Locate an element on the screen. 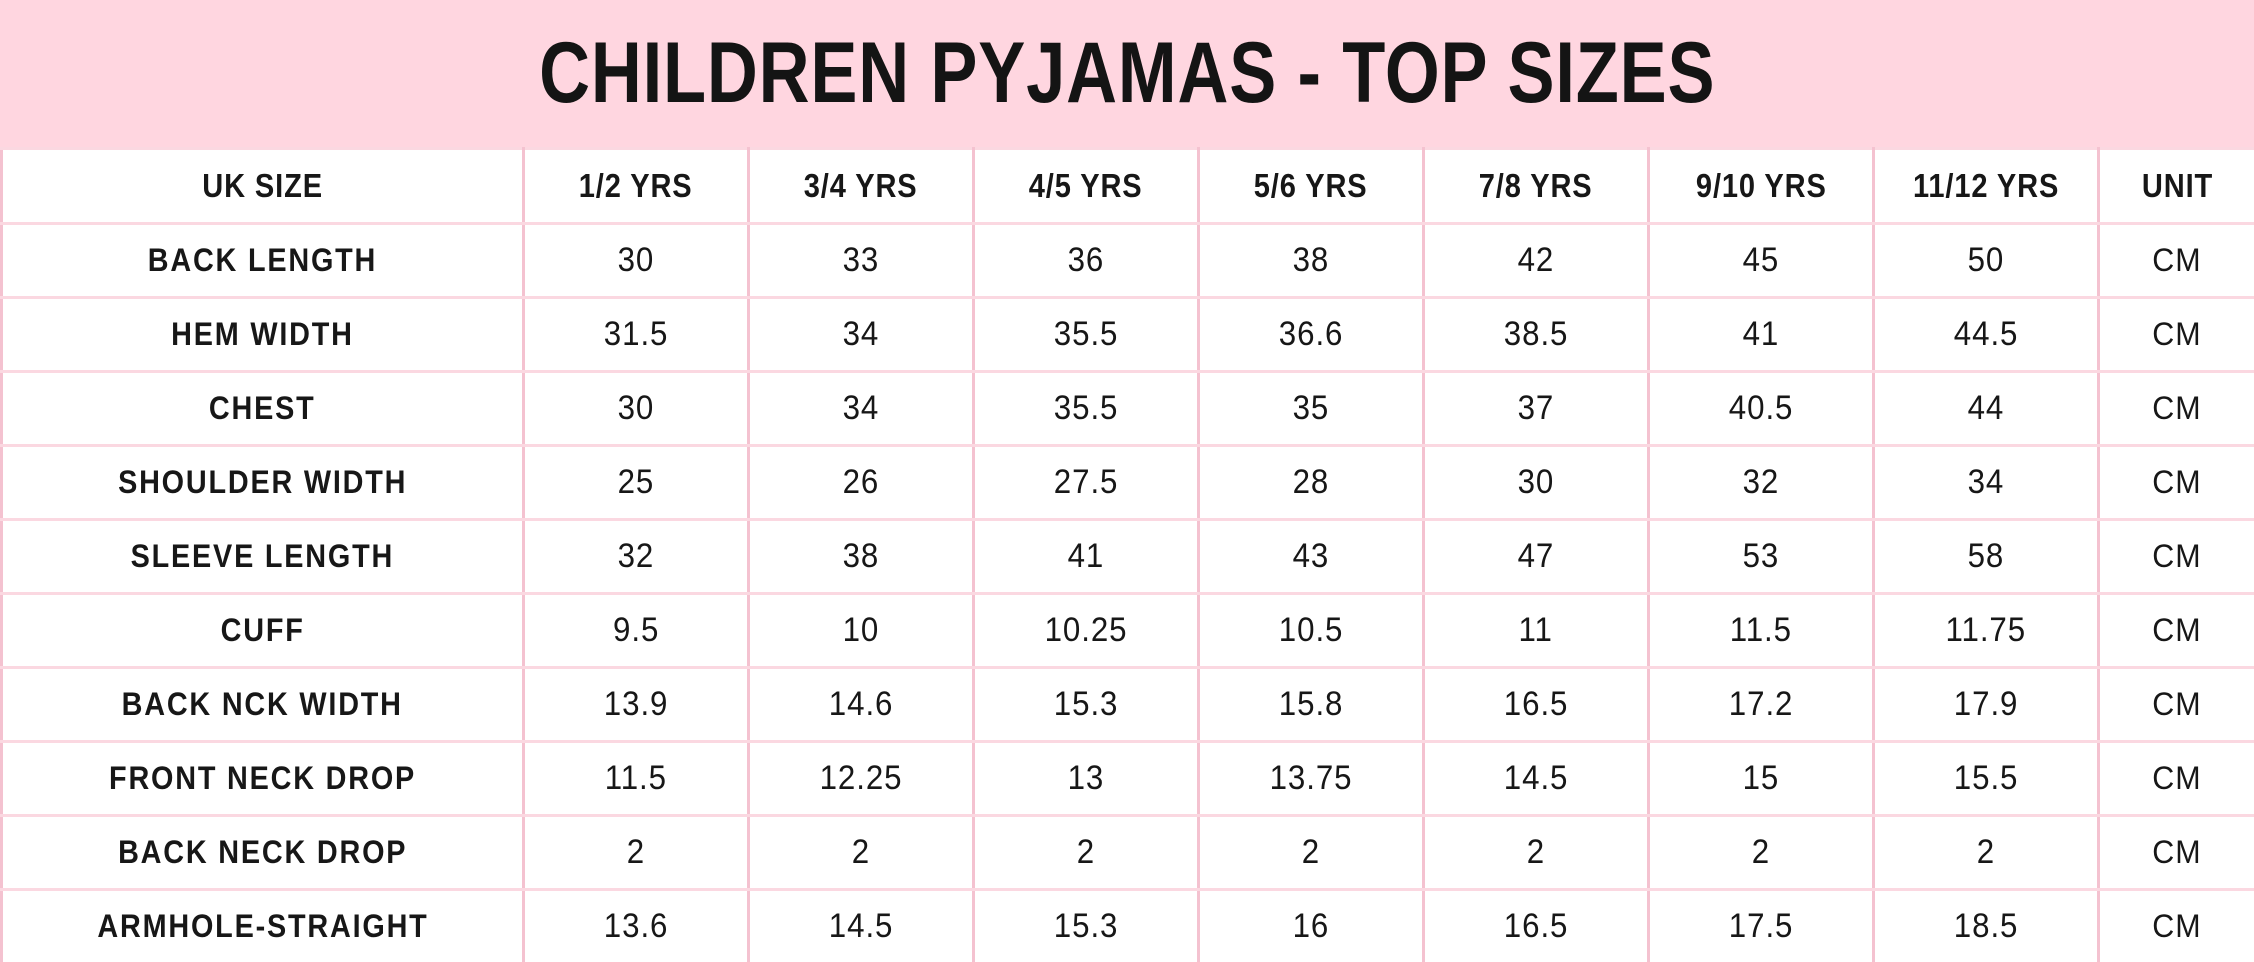 This screenshot has height=962, width=2254. row-label-cell: FRONT NECK DROP is located at coordinates (262, 778).